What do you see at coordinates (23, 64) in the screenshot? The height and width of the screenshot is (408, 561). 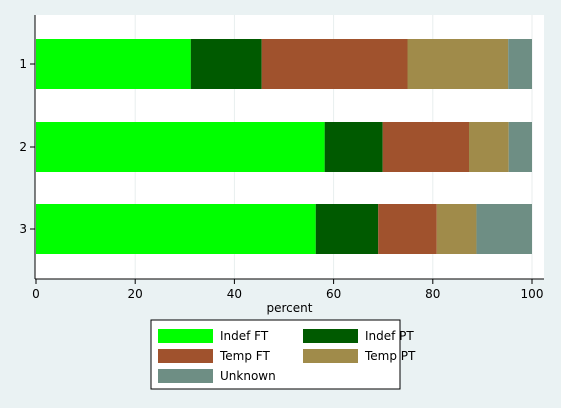 I see `y-tick-label: 1` at bounding box center [23, 64].